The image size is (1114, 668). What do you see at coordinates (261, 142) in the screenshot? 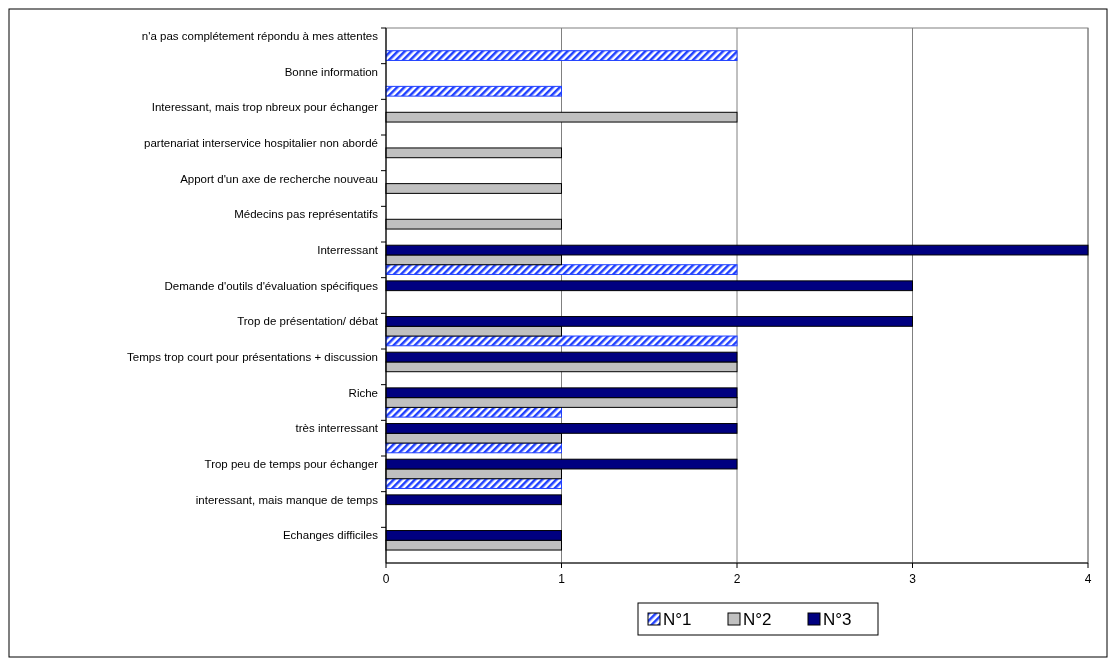
I see `y-tick-label: partenariat interservice hospitalier non abordé` at bounding box center [261, 142].